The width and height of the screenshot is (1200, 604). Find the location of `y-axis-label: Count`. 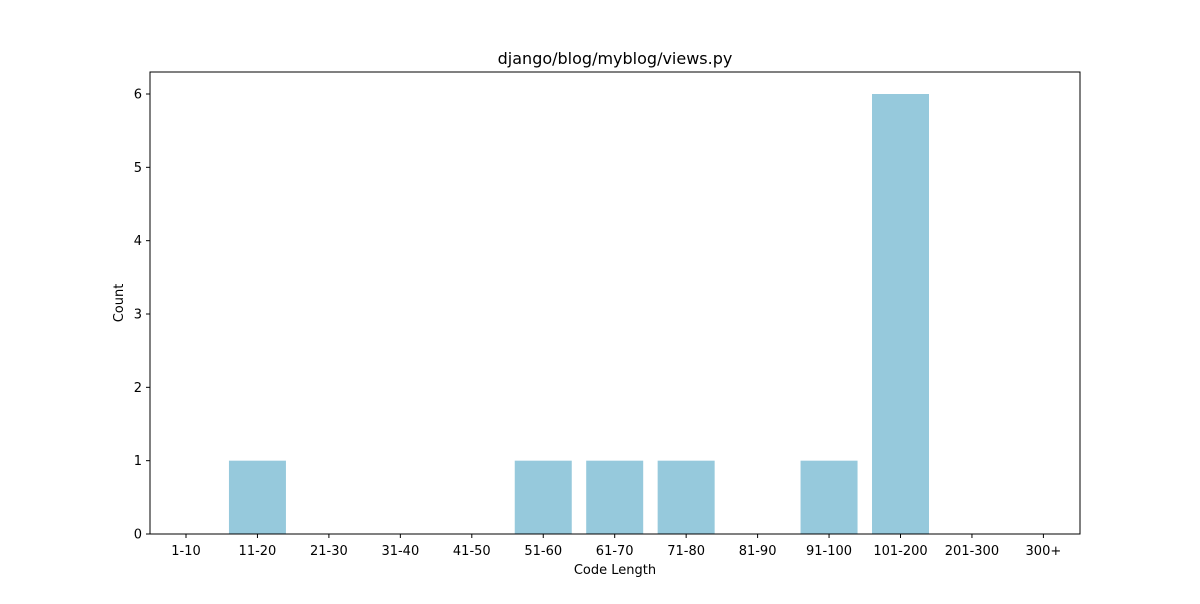

y-axis-label: Count is located at coordinates (119, 303).